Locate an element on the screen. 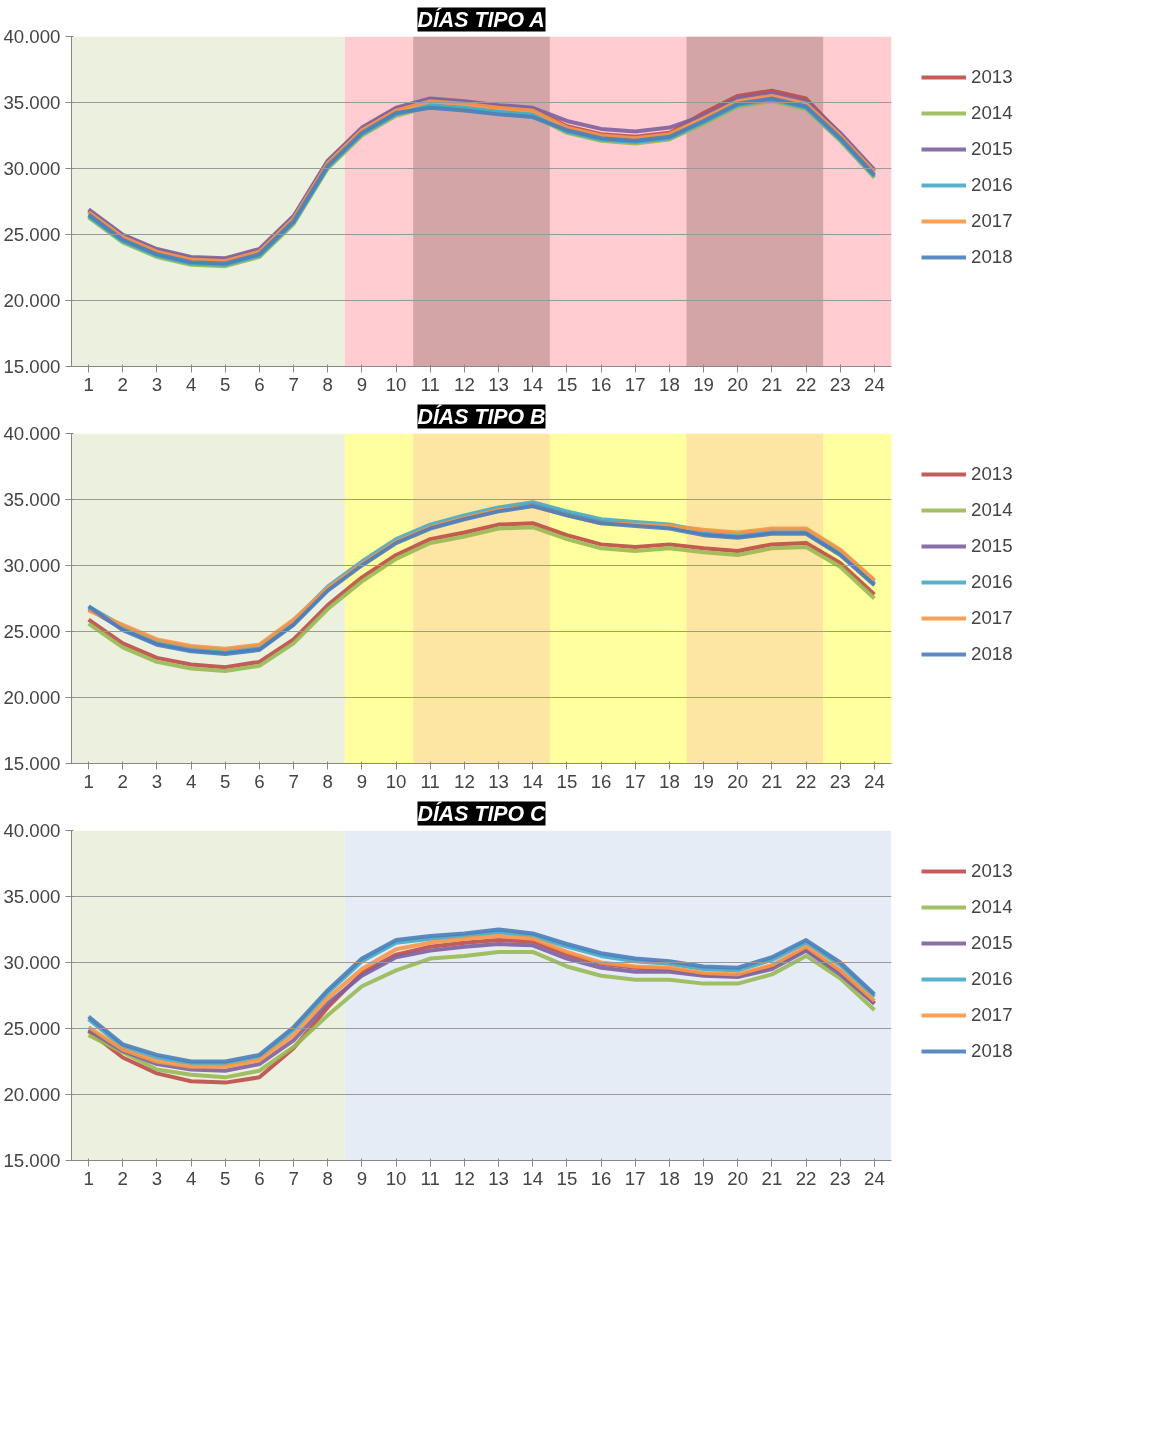  chart-title: DÍAS TIPO A is located at coordinates (481, 19).